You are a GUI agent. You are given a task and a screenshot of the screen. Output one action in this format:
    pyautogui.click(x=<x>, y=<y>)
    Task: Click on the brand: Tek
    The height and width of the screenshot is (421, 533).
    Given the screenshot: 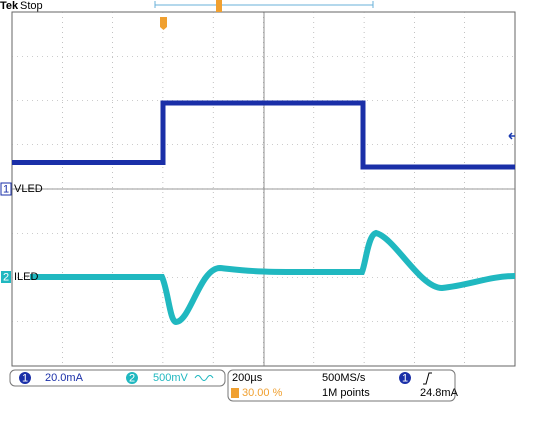 What is the action you would take?
    pyautogui.click(x=9, y=6)
    